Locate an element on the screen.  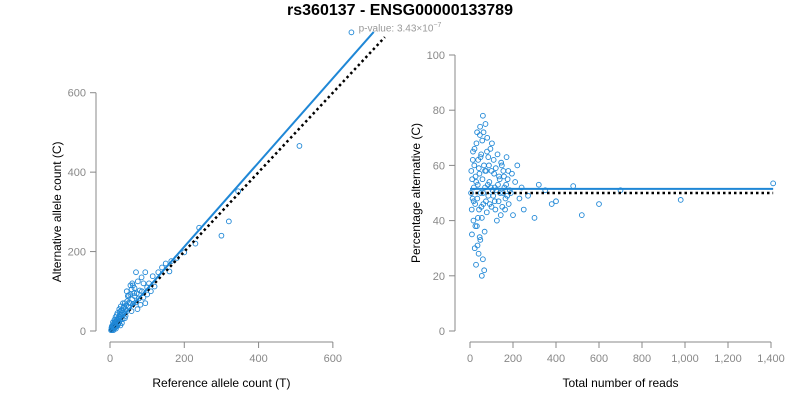
right-y-tick-label: 80 is located at coordinates (439, 111).